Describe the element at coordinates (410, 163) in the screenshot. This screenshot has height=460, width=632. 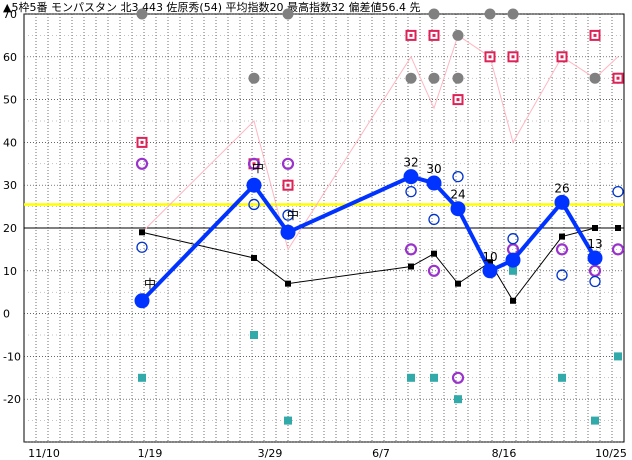
I see `index-data-label: 32` at that location.